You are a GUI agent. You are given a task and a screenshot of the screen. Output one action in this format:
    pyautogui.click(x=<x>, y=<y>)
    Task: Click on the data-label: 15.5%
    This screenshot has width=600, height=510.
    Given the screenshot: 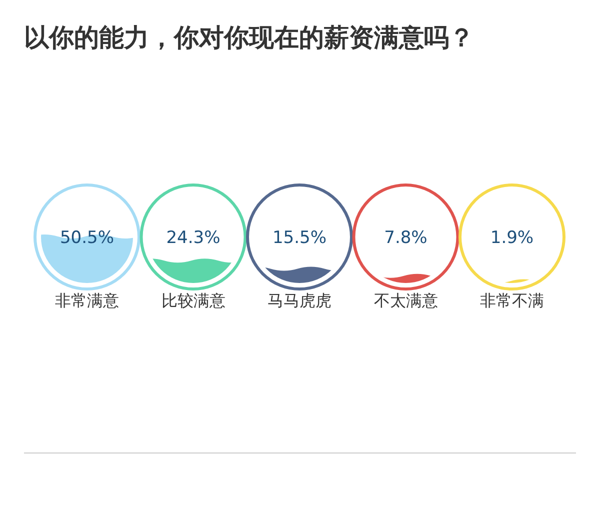 What is the action you would take?
    pyautogui.click(x=299, y=238)
    